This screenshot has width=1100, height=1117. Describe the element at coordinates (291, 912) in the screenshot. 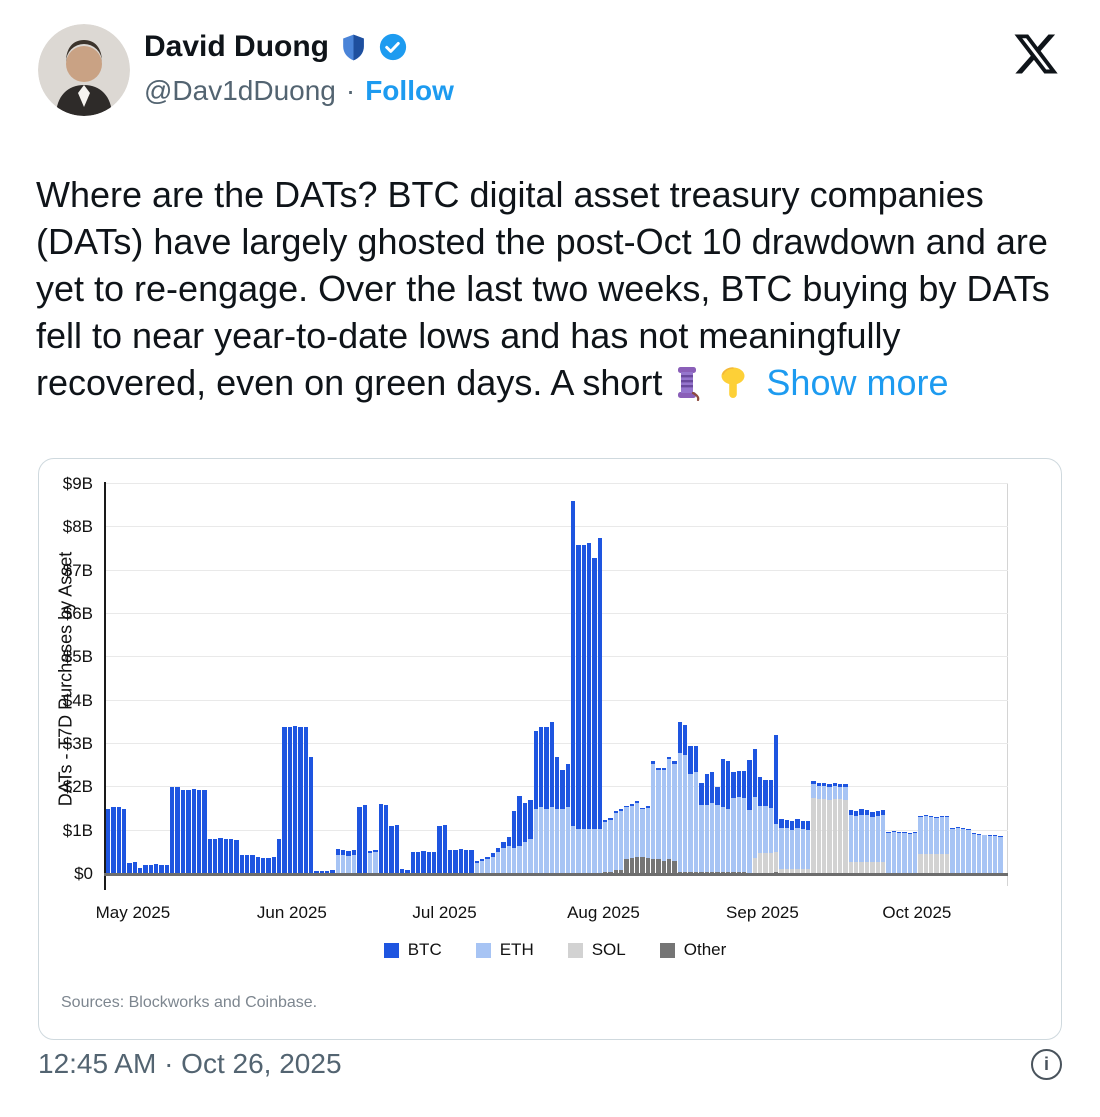

I see `x-tick-label: Jun 2025` at that location.